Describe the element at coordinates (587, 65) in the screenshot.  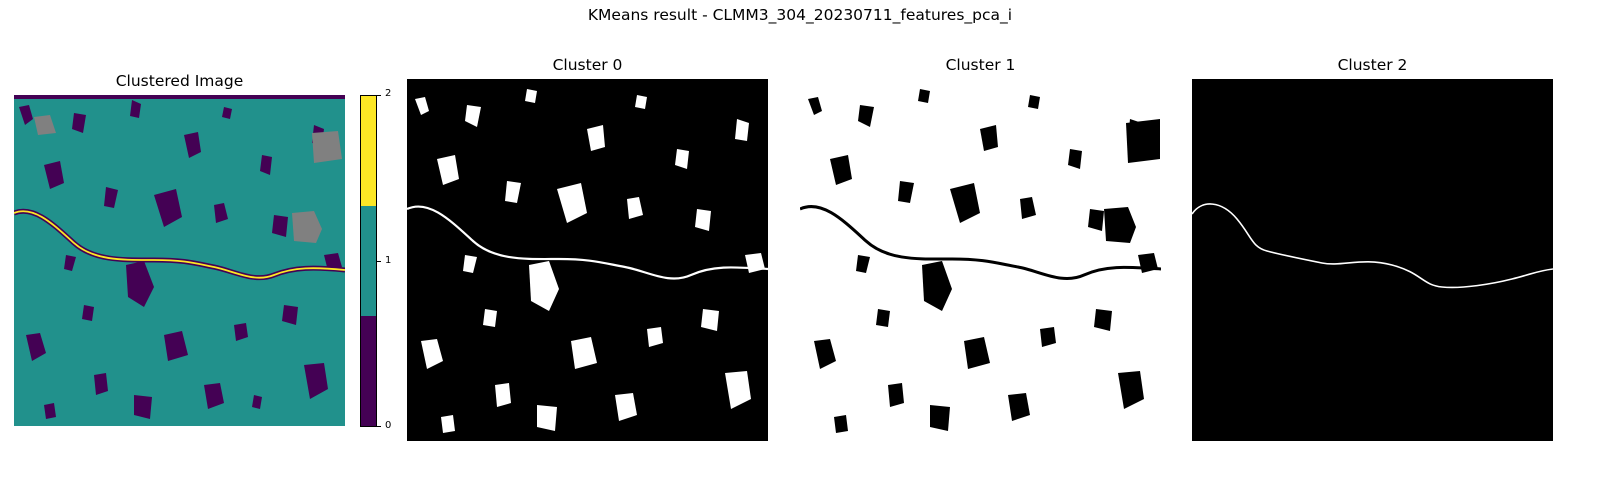
I see `cluster-0-title: Cluster 0` at that location.